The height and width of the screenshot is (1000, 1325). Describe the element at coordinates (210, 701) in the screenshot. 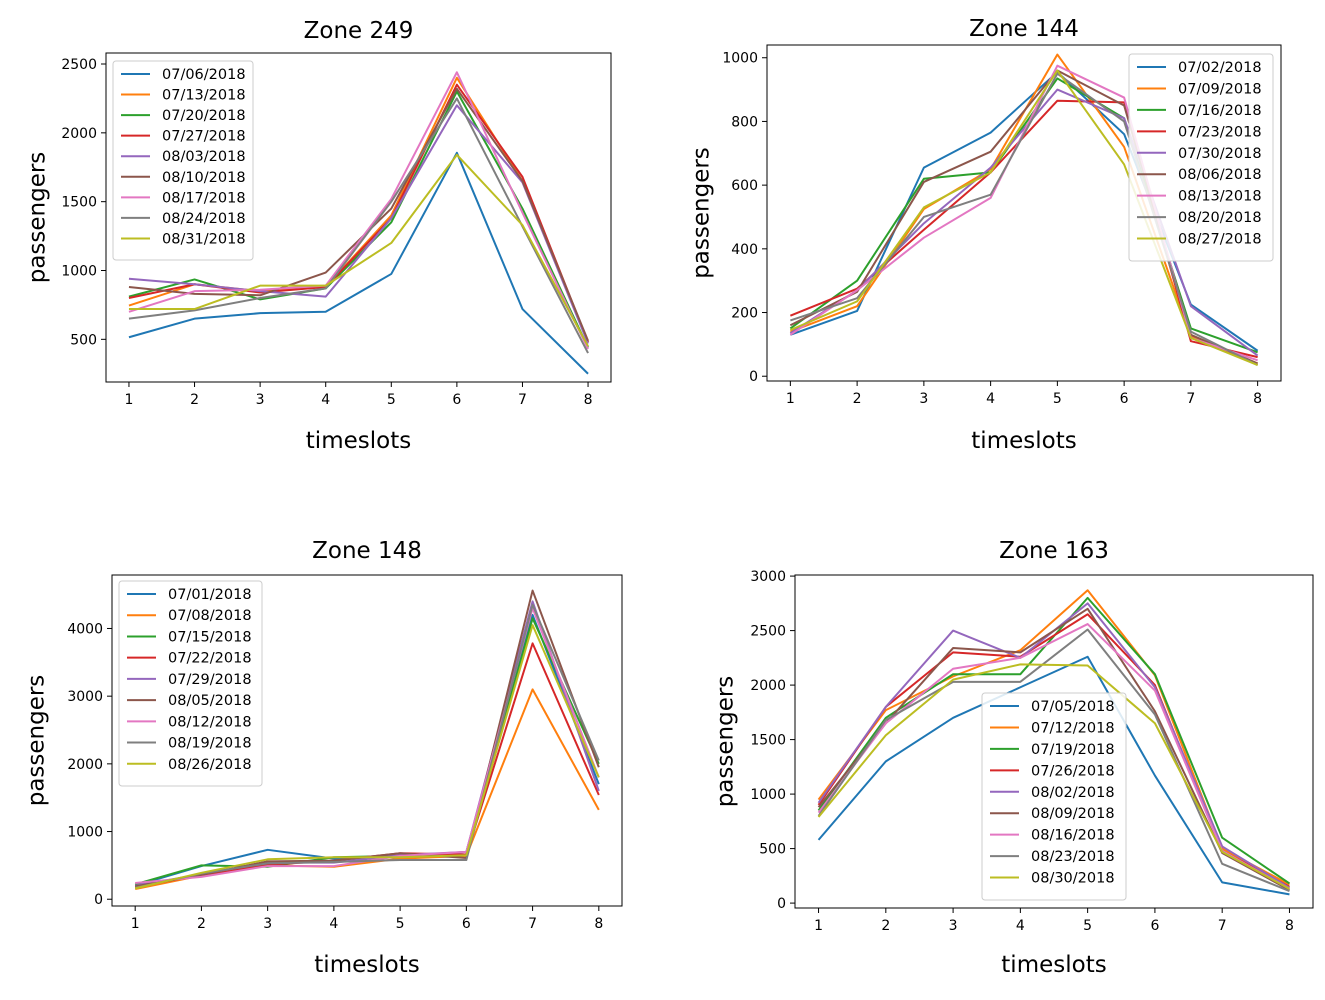

I see `legend-entry: 08/05/2018` at that location.